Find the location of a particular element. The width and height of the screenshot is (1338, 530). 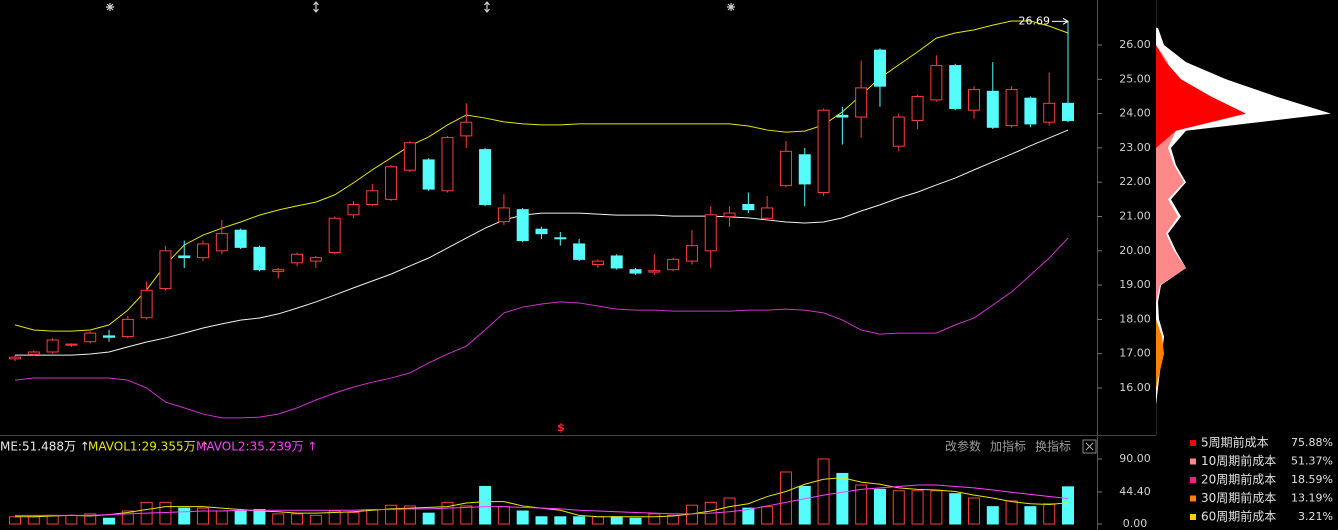

y-tick-label: 17.00 is located at coordinates (1135, 353).